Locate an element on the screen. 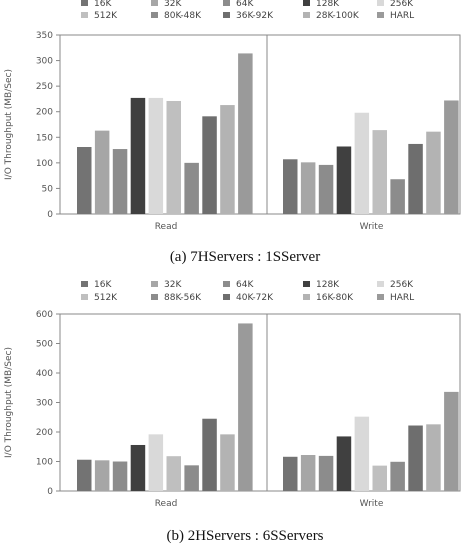 Image resolution: width=471 pixels, height=550 pixels. bar-write-80k-48k is located at coordinates (397, 196).